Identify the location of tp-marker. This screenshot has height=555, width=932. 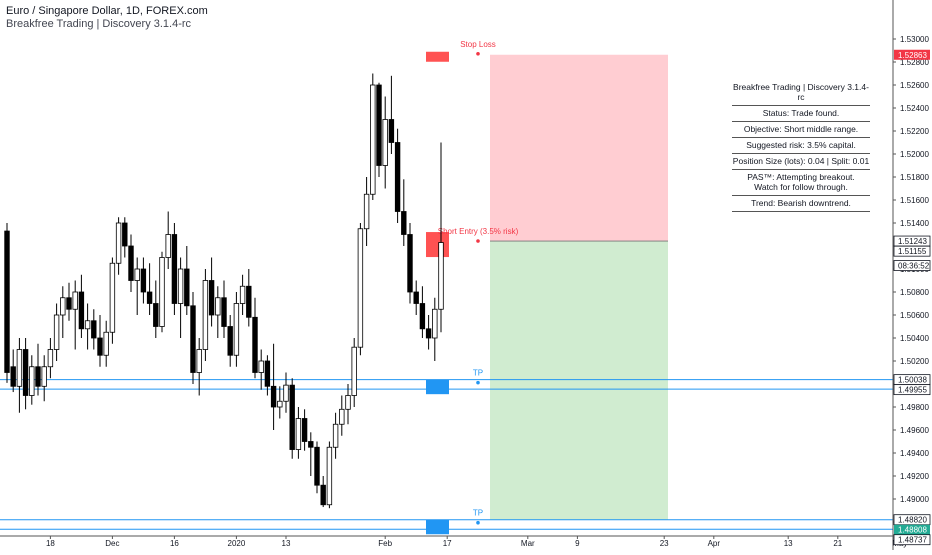
(478, 382).